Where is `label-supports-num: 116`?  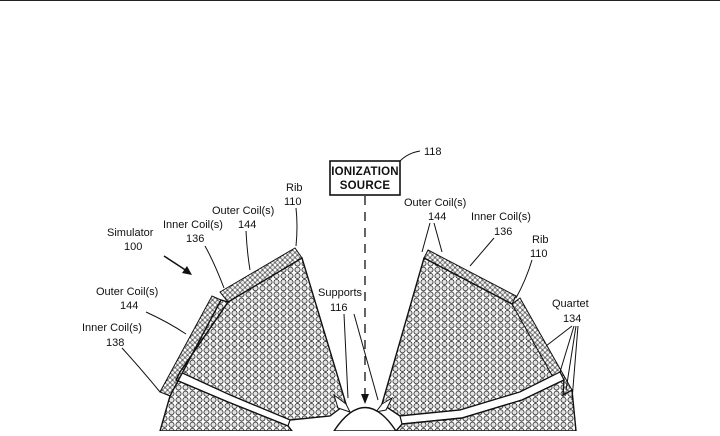
label-supports-num: 116 is located at coordinates (339, 308).